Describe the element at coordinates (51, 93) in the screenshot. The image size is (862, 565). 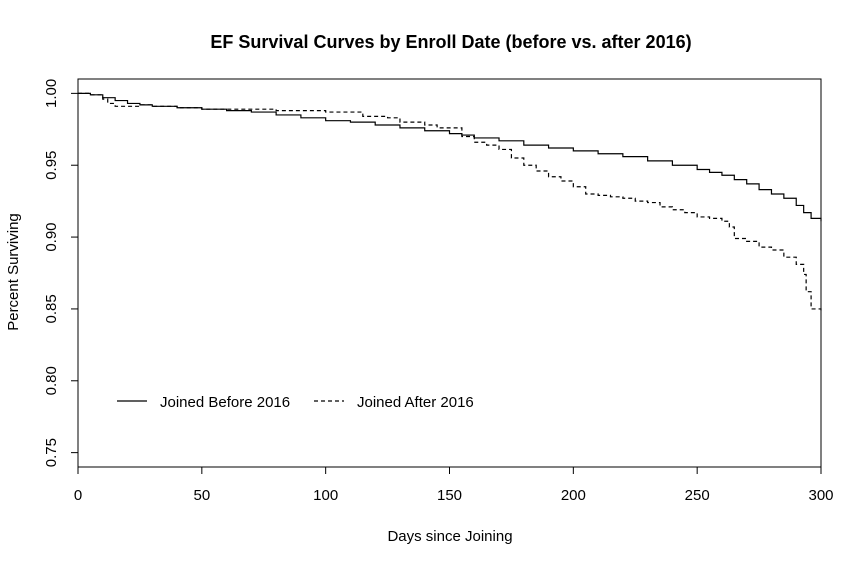
I see `y-tick-label: 1.00` at that location.